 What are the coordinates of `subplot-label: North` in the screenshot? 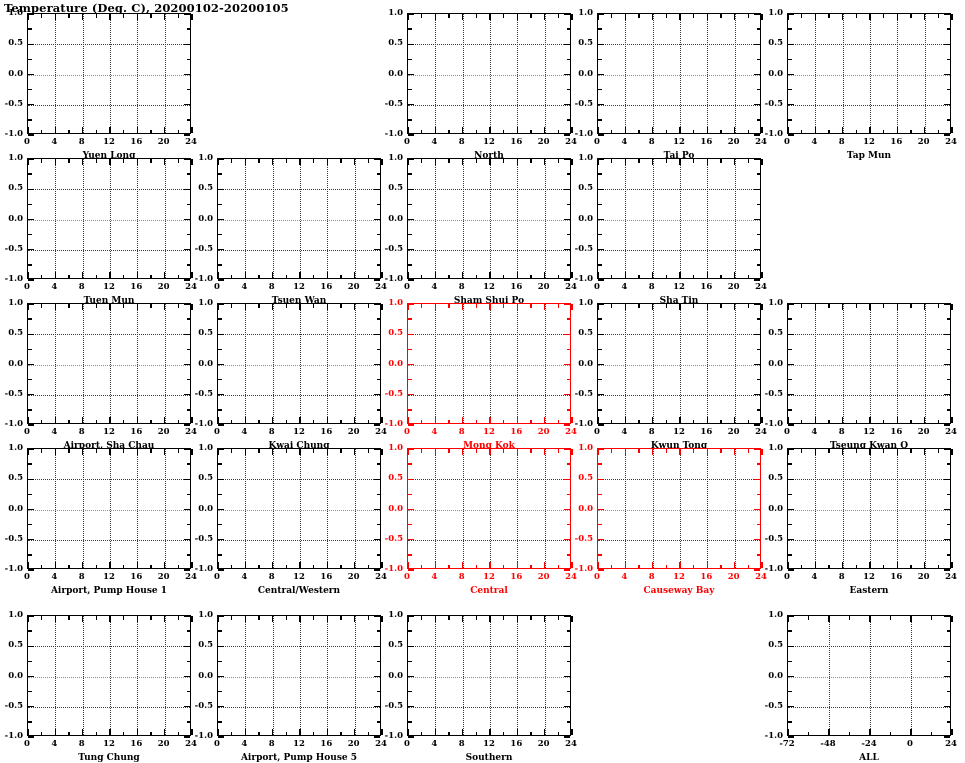 It's located at (489, 156).